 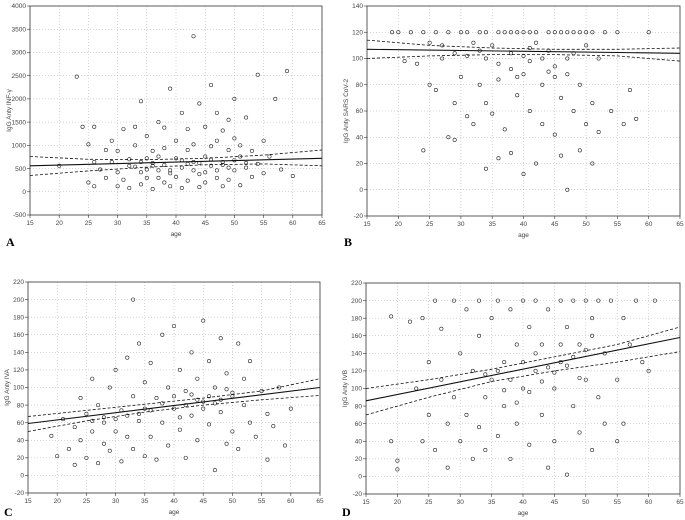 What do you see at coordinates (523, 383) in the screenshot?
I see `ci-lower-line` at bounding box center [523, 383].